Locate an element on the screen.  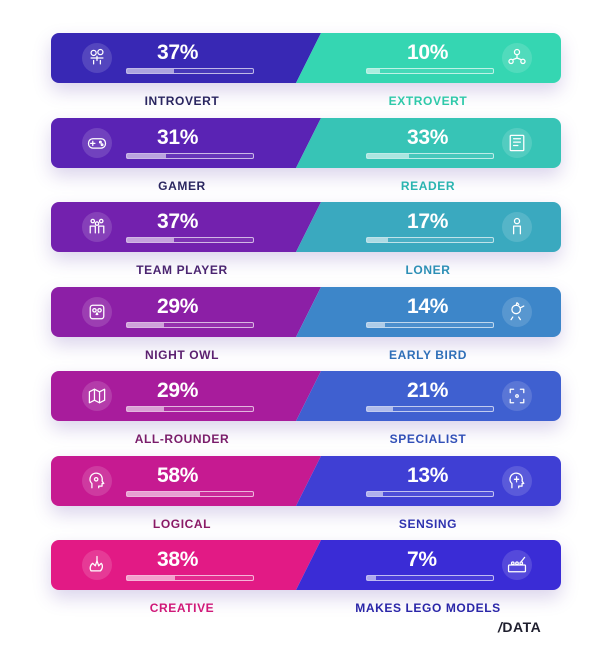
comparison-row: 29% 14% NIGHT OWL EARLY BIRD is located at coordinates (300, 328).